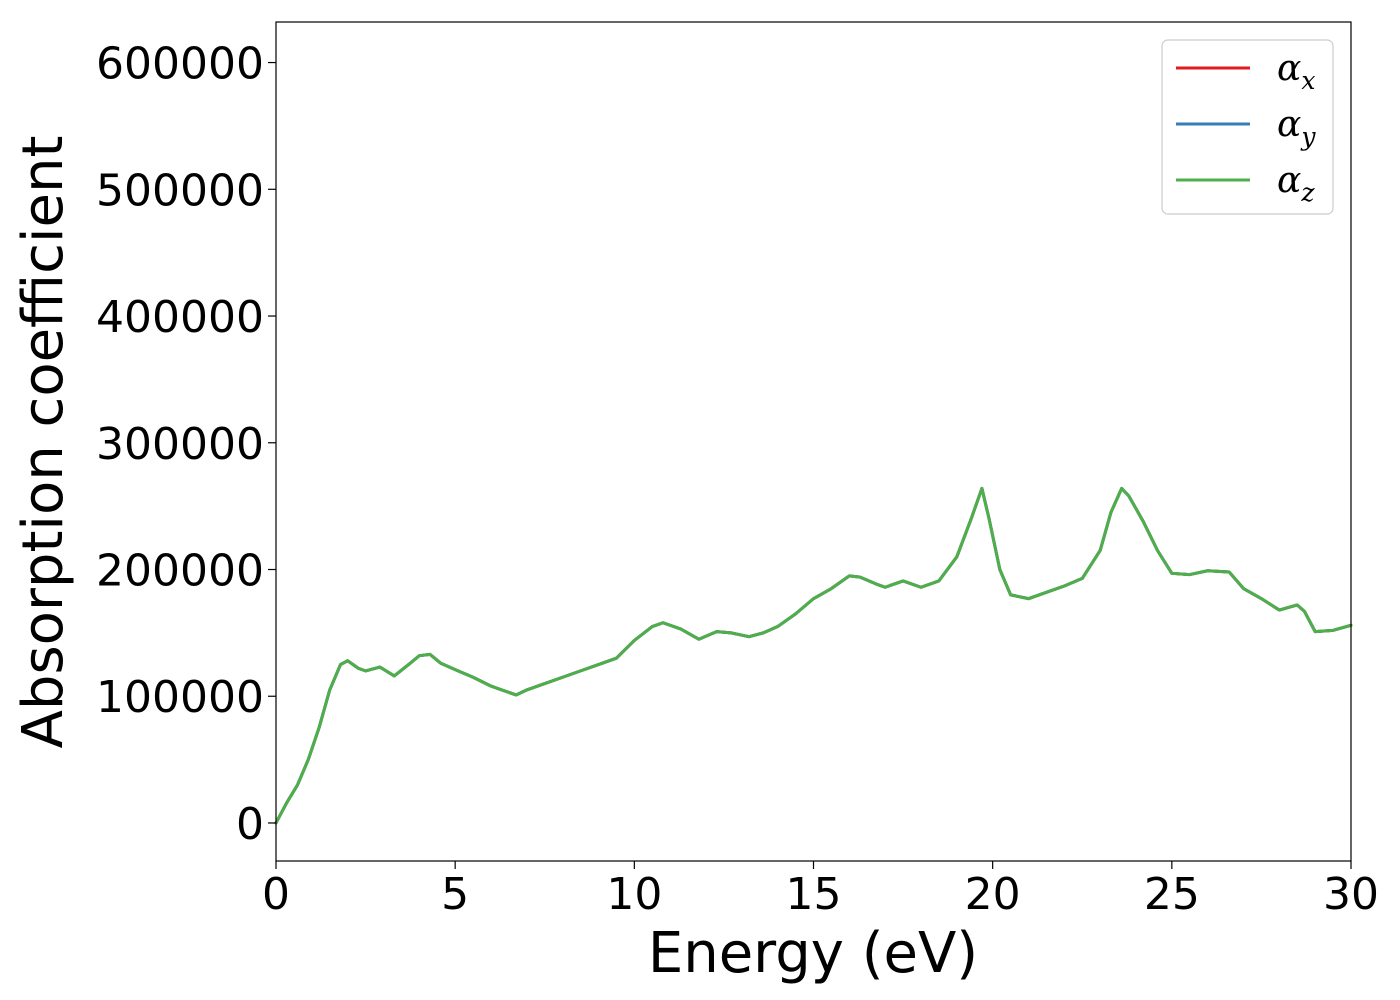 This screenshot has height=1000, width=1400. Describe the element at coordinates (180, 64) in the screenshot. I see `y-tick-label: 600000` at that location.